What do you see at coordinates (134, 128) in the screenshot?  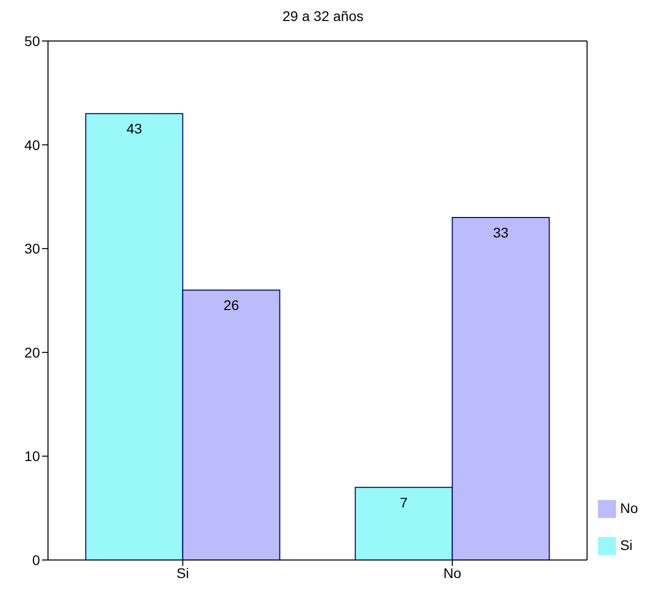 I see `data-label: 43` at bounding box center [134, 128].